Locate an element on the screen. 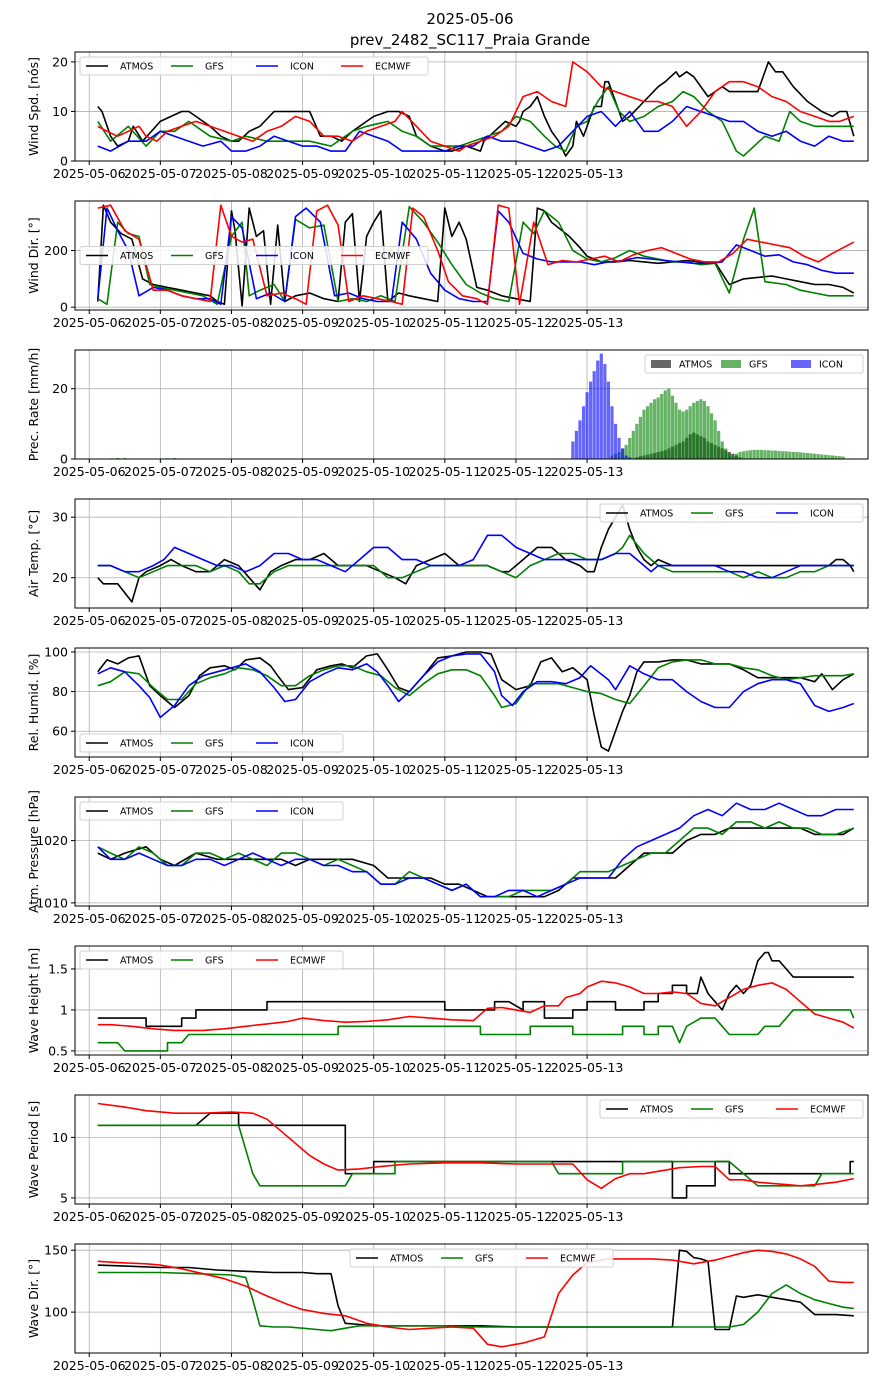 The height and width of the screenshot is (1389, 886). legend: ATMOS GFS ECMWF is located at coordinates (211, 960).